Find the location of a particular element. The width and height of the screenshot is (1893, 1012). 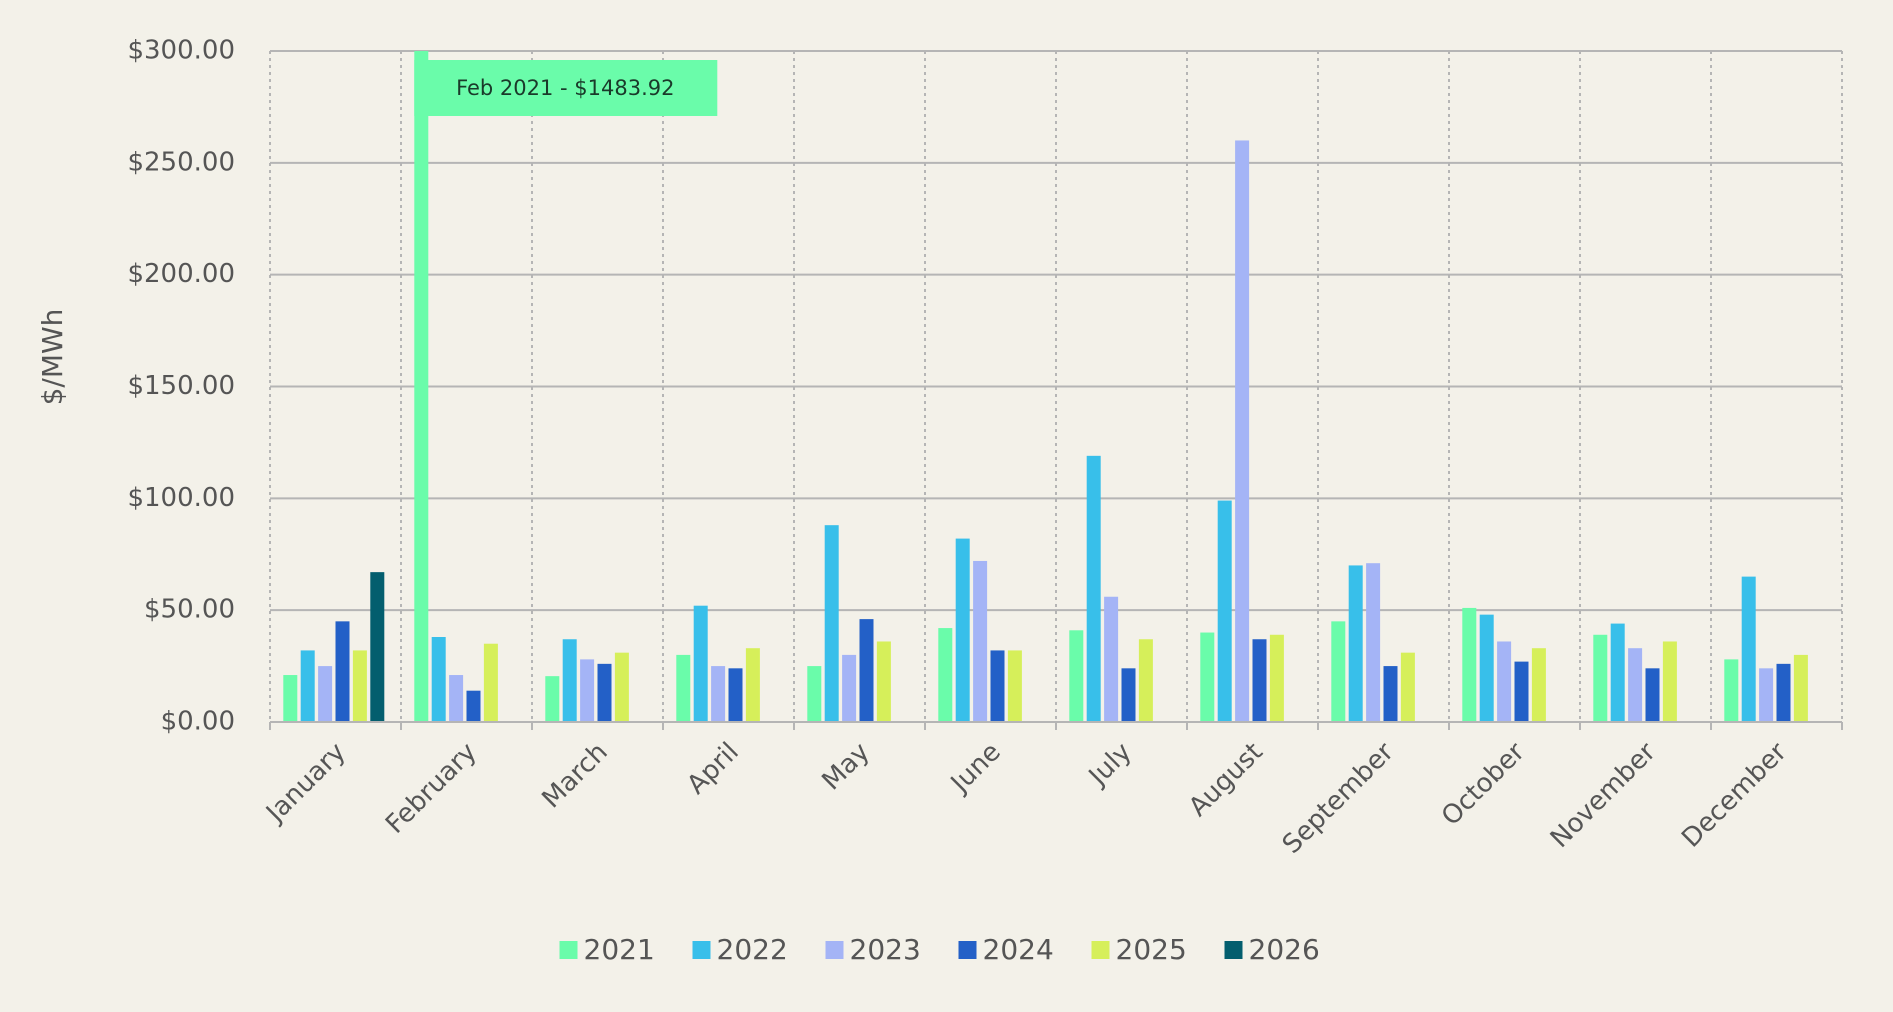

x-tick-label: December is located at coordinates (1734, 795).